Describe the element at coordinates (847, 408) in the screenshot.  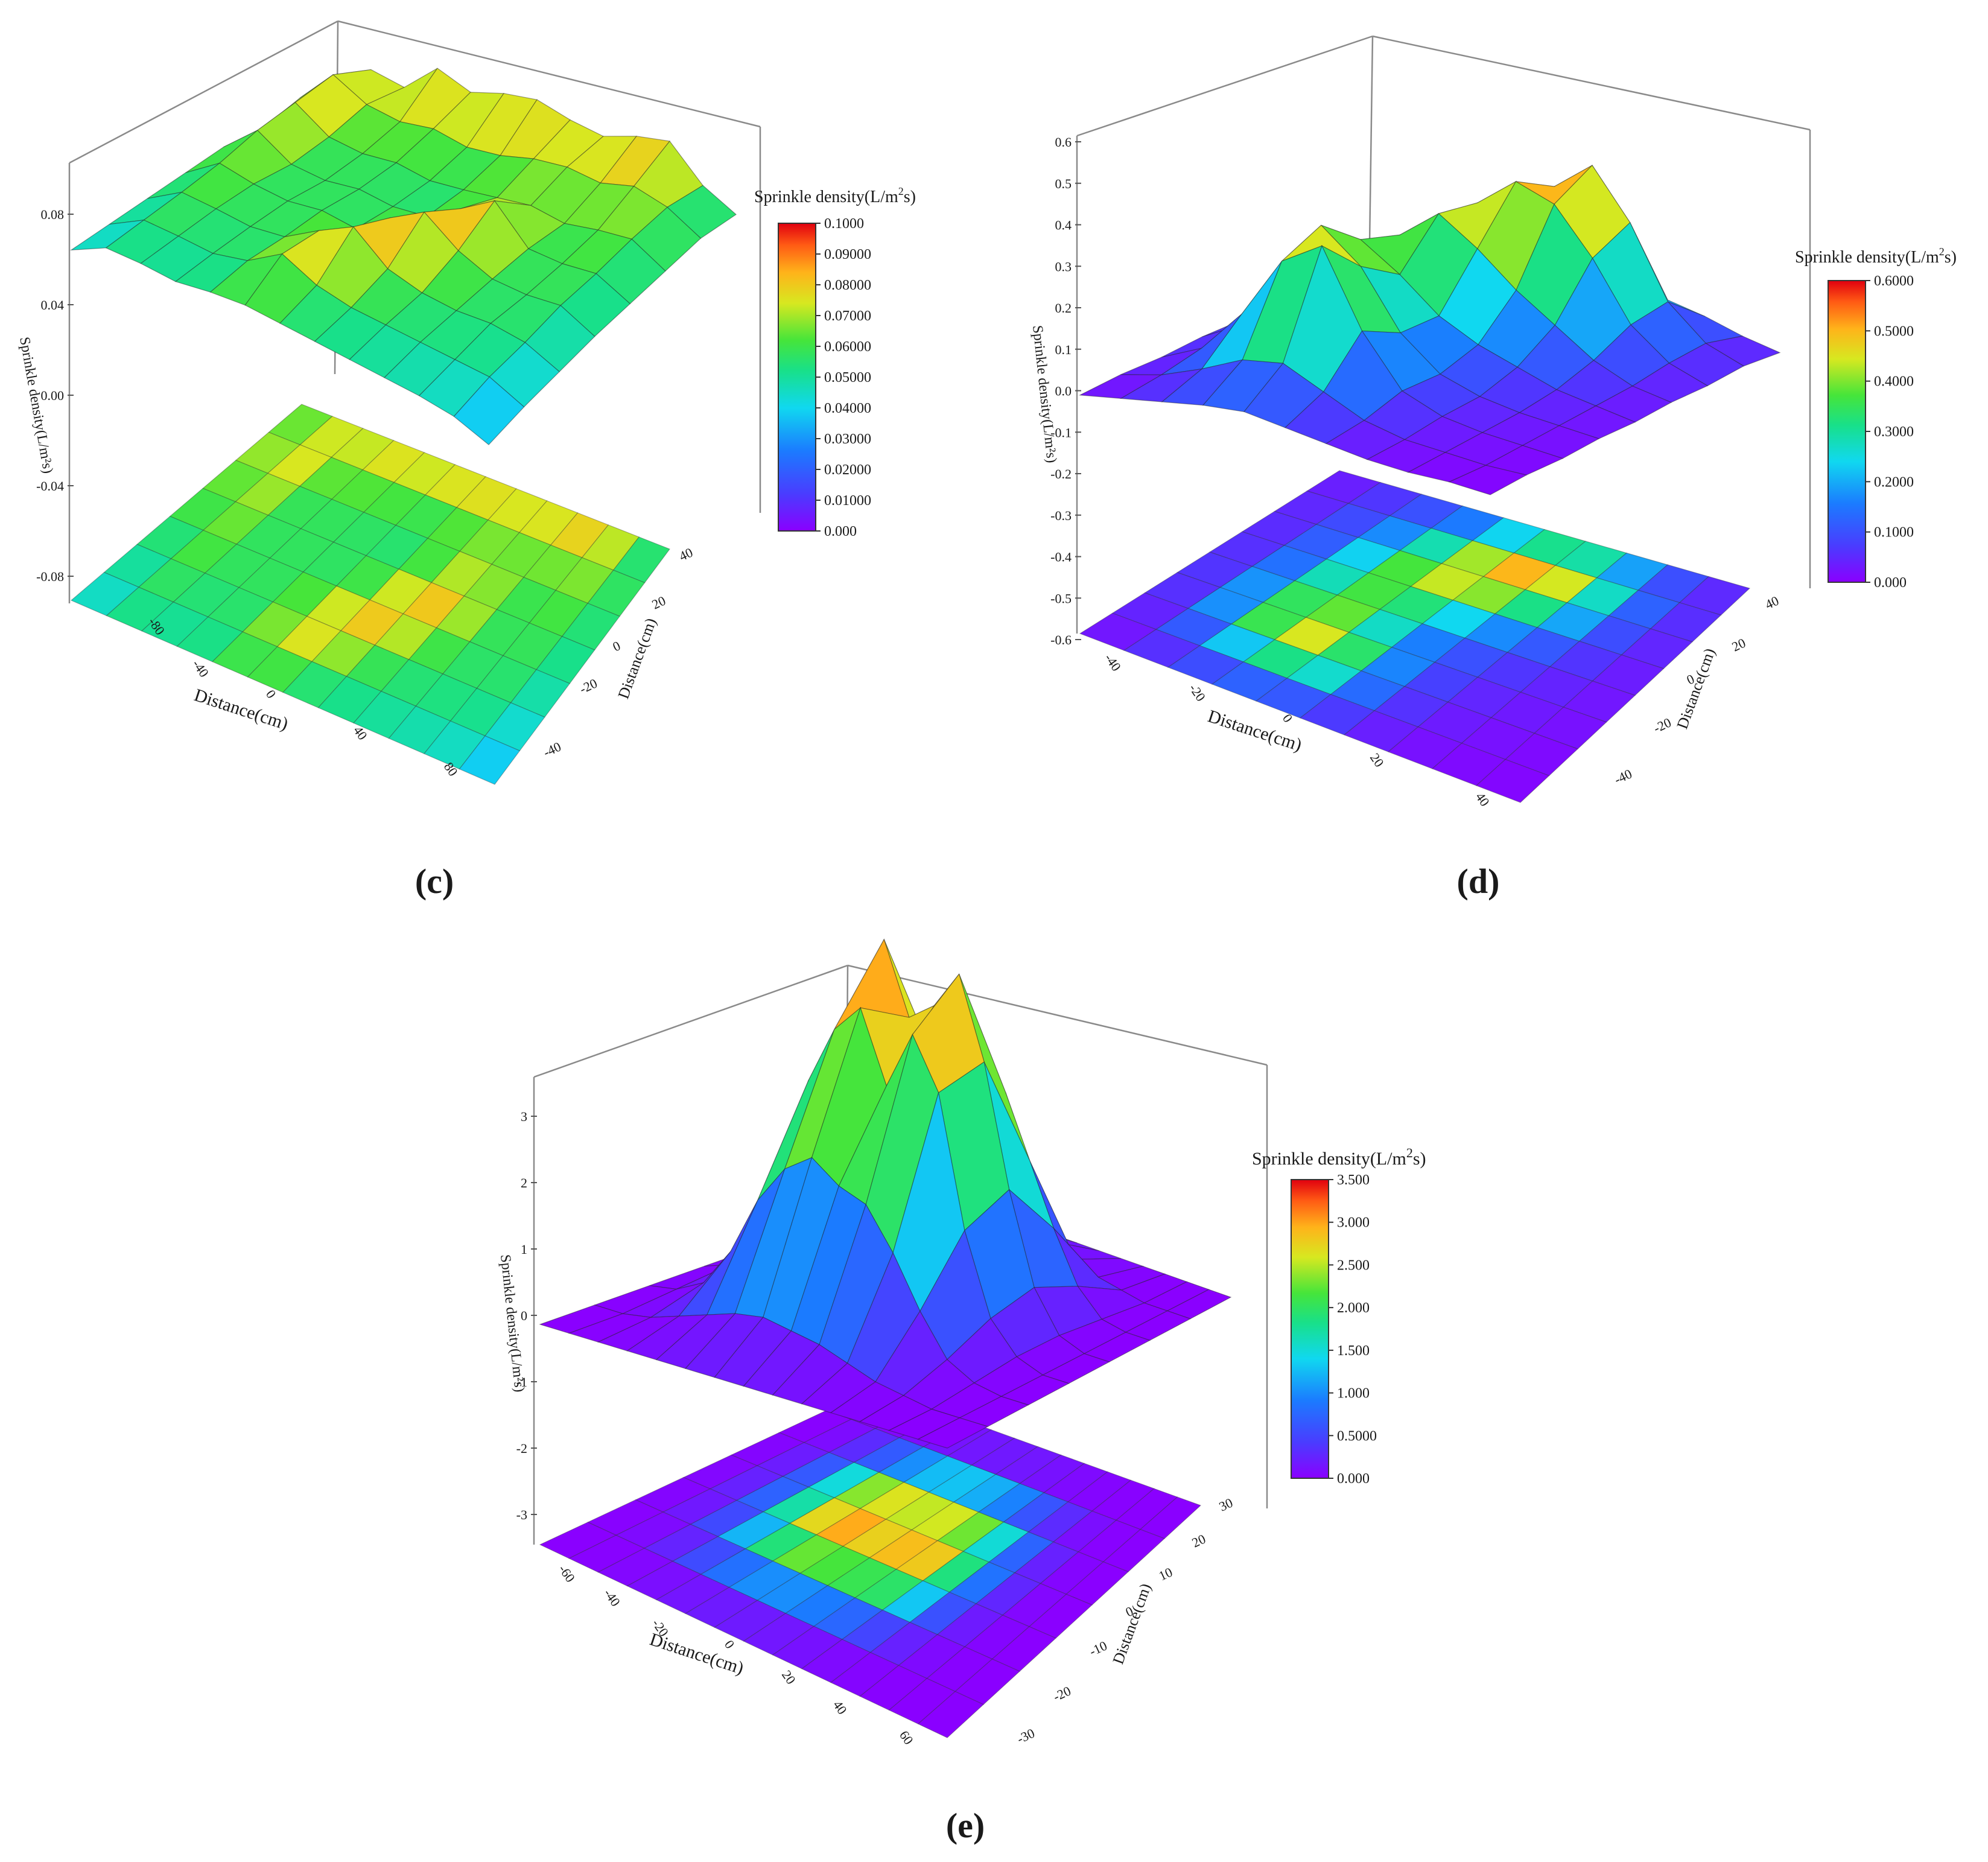
I see `colorbar-tick-label: 0.04000` at that location.